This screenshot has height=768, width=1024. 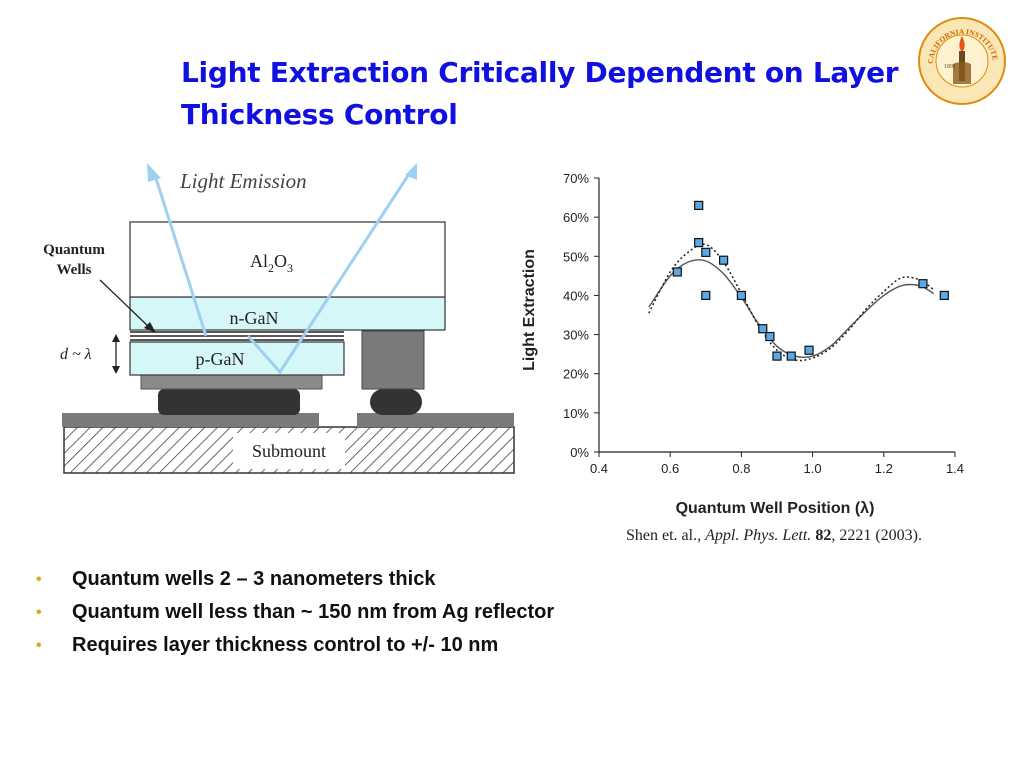 What do you see at coordinates (670, 468) in the screenshot?
I see `x-tick-label: 0.6` at bounding box center [670, 468].